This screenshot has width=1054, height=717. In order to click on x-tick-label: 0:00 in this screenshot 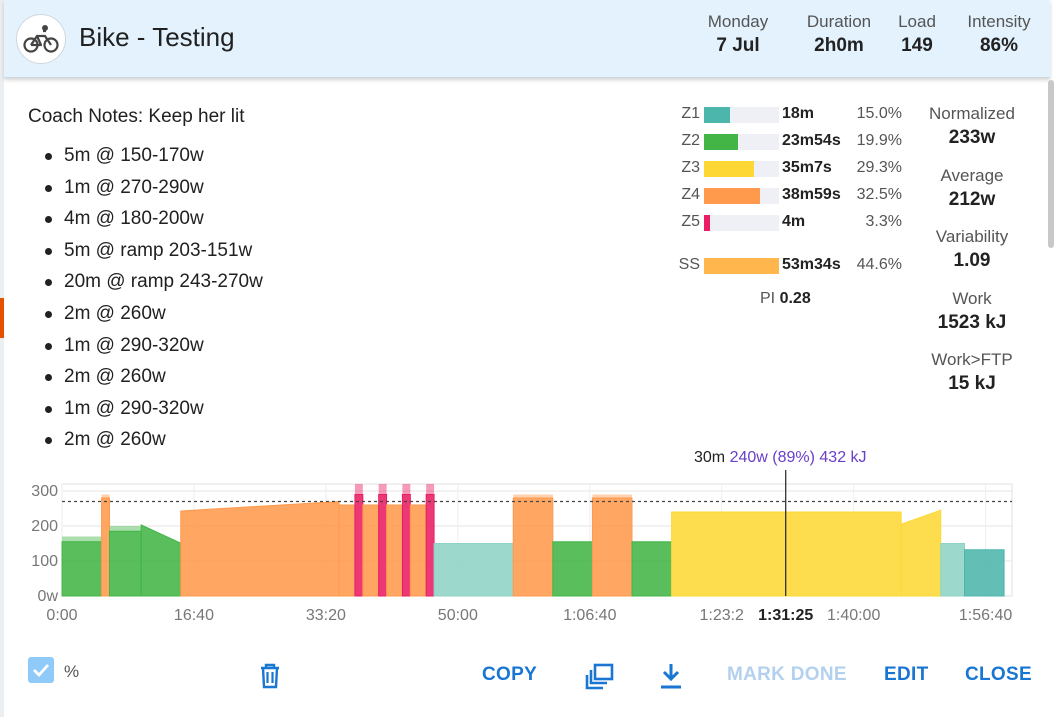, I will do `click(61, 615)`.